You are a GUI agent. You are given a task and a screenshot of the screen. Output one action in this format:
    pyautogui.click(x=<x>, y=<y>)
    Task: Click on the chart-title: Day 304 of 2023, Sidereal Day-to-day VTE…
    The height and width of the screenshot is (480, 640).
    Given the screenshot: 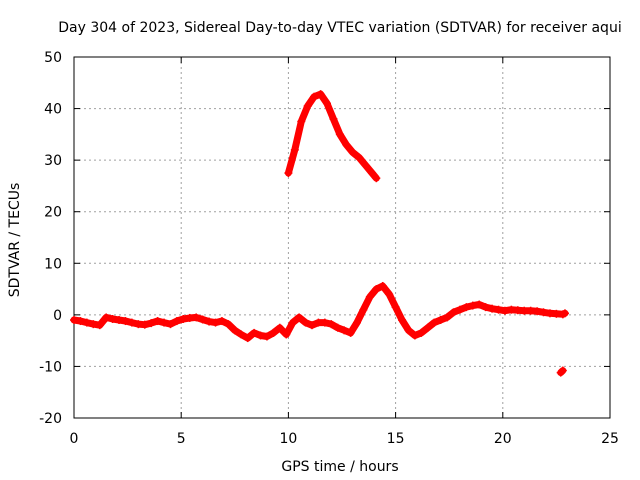 What is the action you would take?
    pyautogui.click(x=339, y=28)
    